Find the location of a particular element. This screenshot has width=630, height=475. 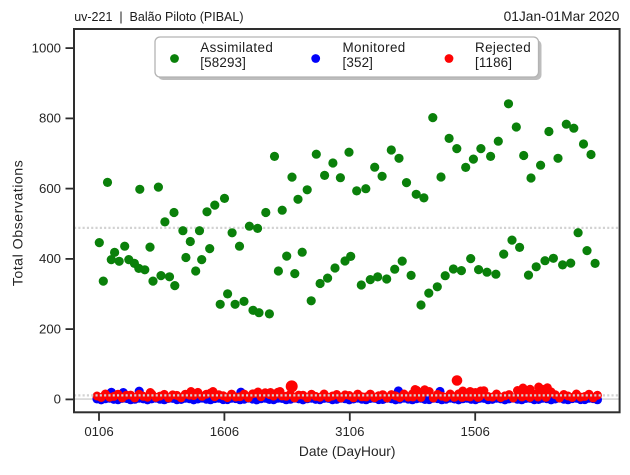

svg-text: 1506 is located at coordinates (475, 431).